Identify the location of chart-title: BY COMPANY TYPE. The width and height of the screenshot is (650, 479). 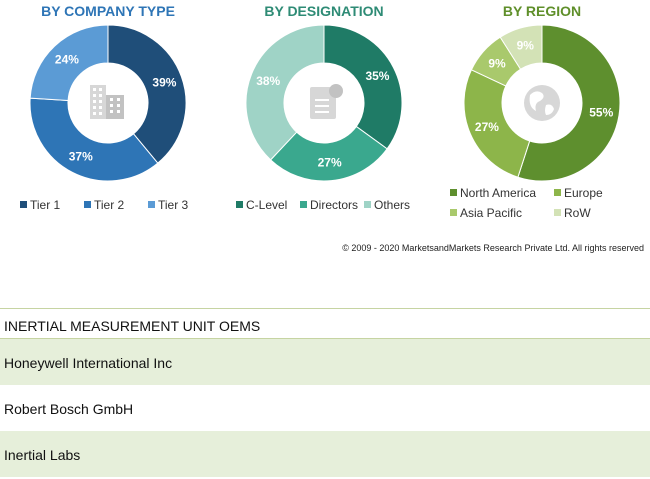
(108, 11).